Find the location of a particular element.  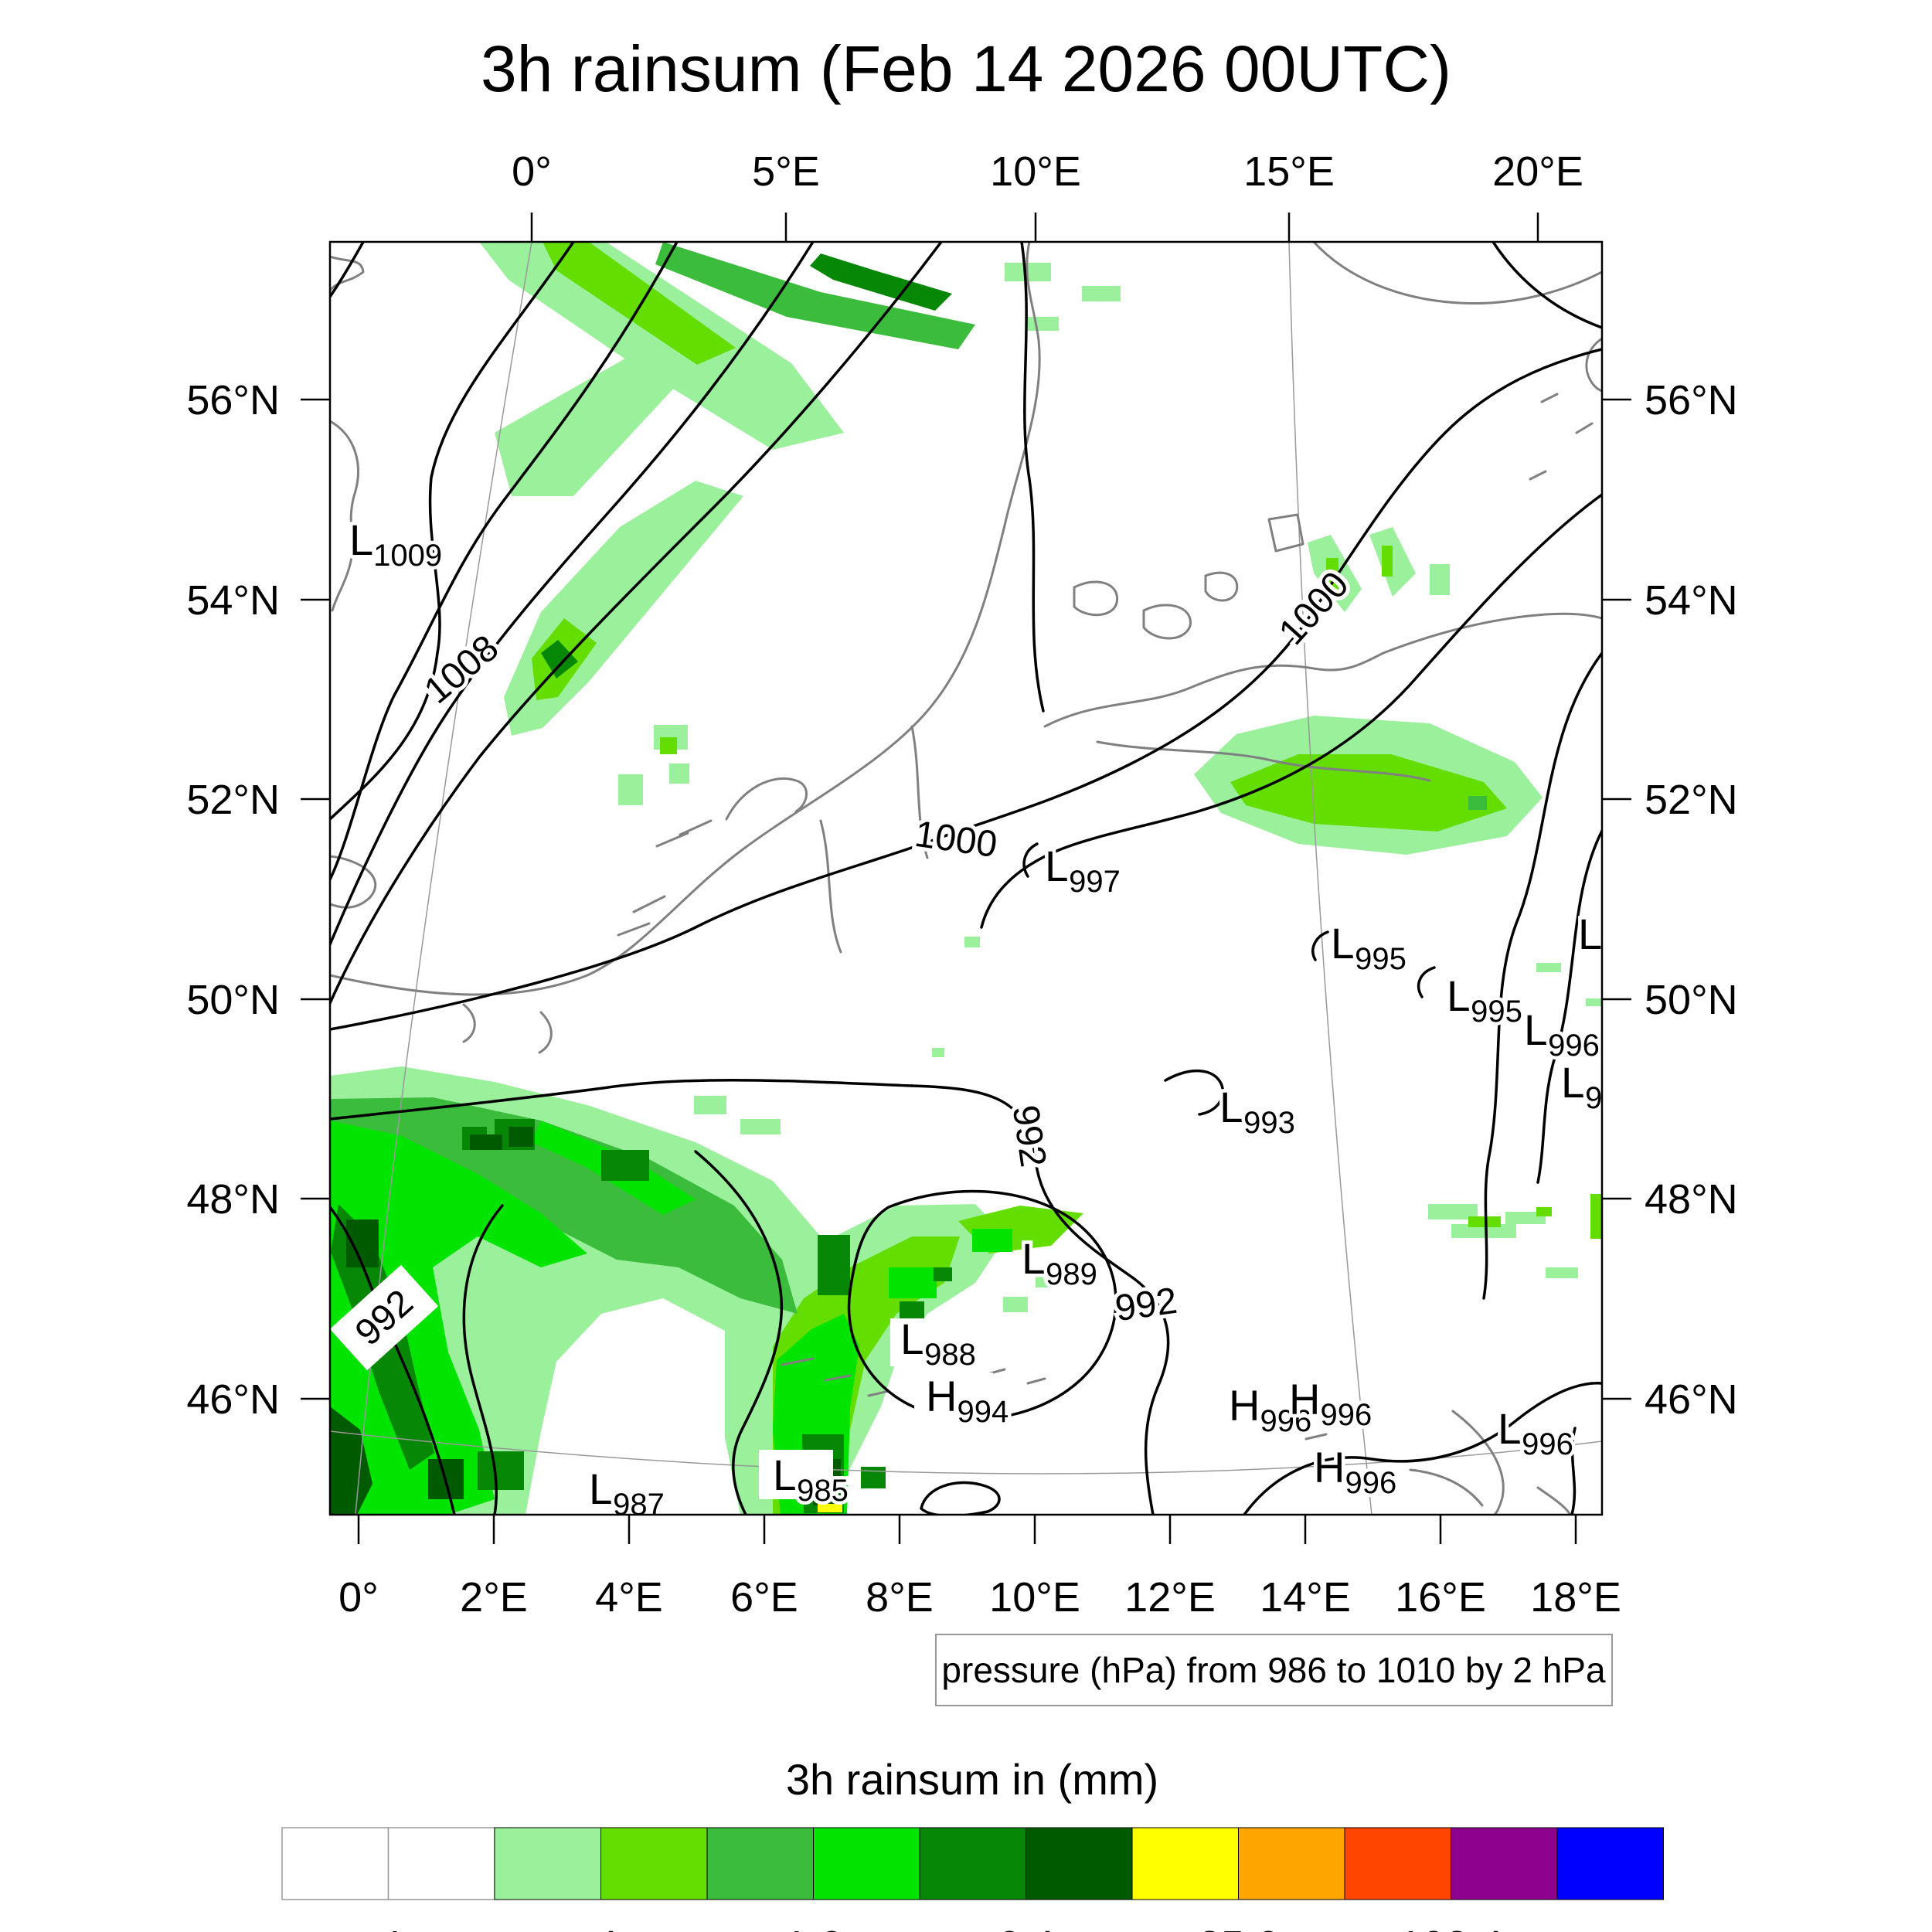

centre-value: 988 is located at coordinates (950, 1355).